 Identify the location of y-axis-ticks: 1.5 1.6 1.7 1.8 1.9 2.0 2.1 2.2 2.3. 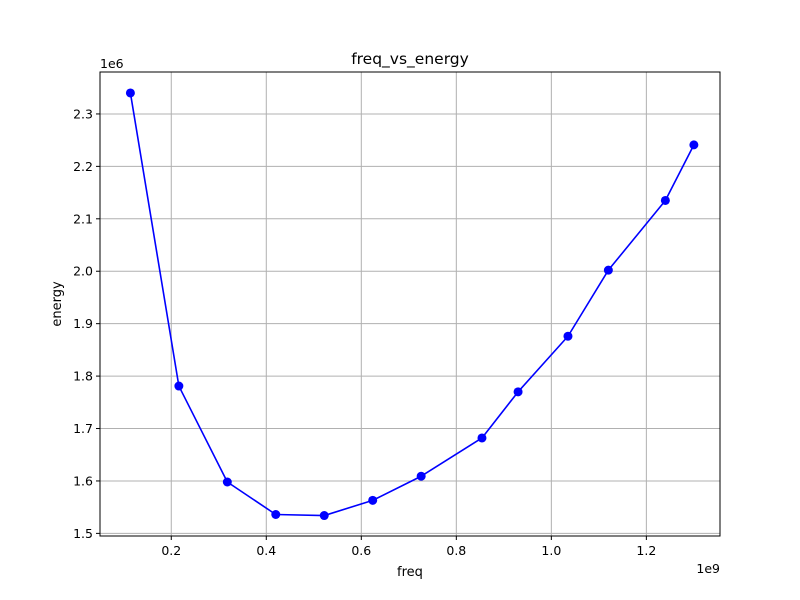
(86, 323).